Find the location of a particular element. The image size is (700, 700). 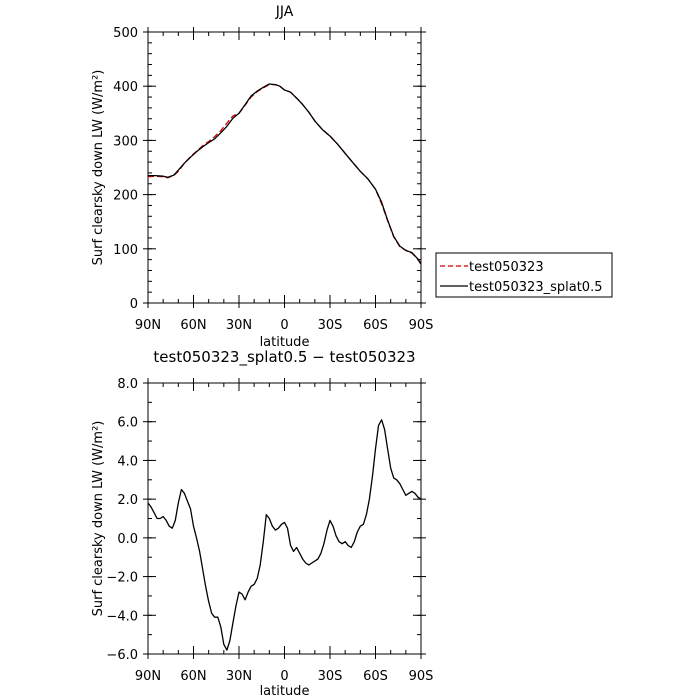

y-tick-label: 4.0 is located at coordinates (127, 461).